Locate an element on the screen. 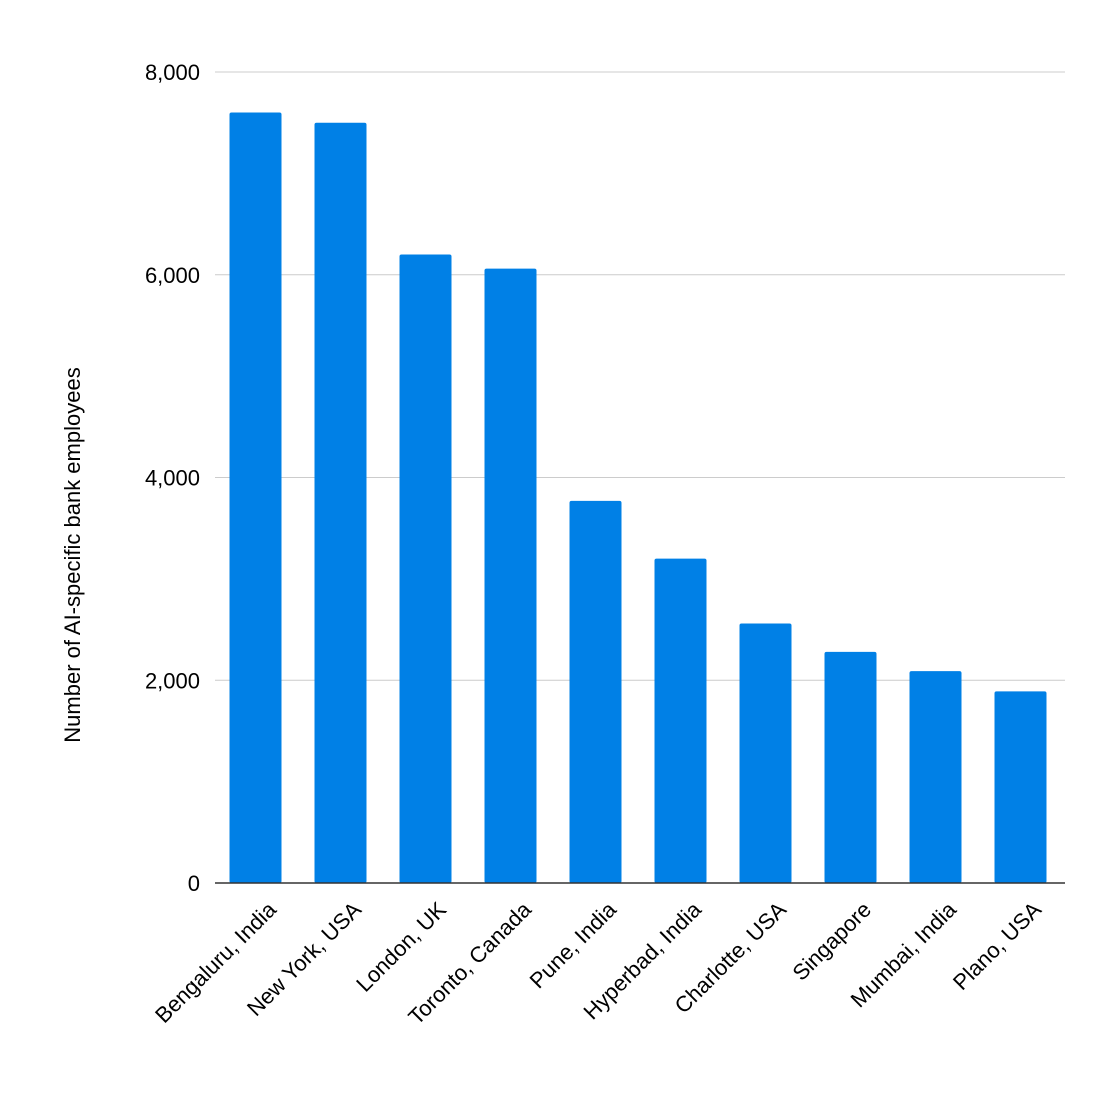 This screenshot has width=1120, height=1115. y-axis-ticks: 0 2,000 4,000 6,000 8,000 is located at coordinates (172, 478).